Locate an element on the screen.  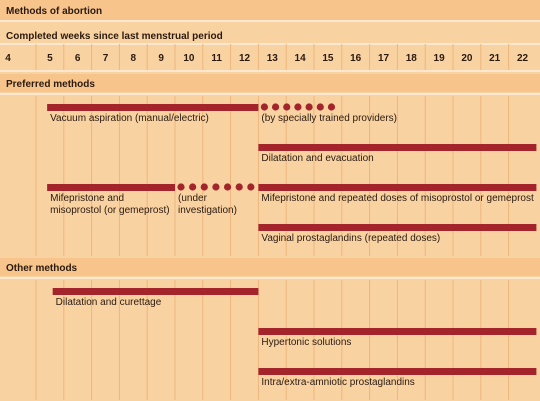
week-label: 9 is located at coordinates (161, 58).